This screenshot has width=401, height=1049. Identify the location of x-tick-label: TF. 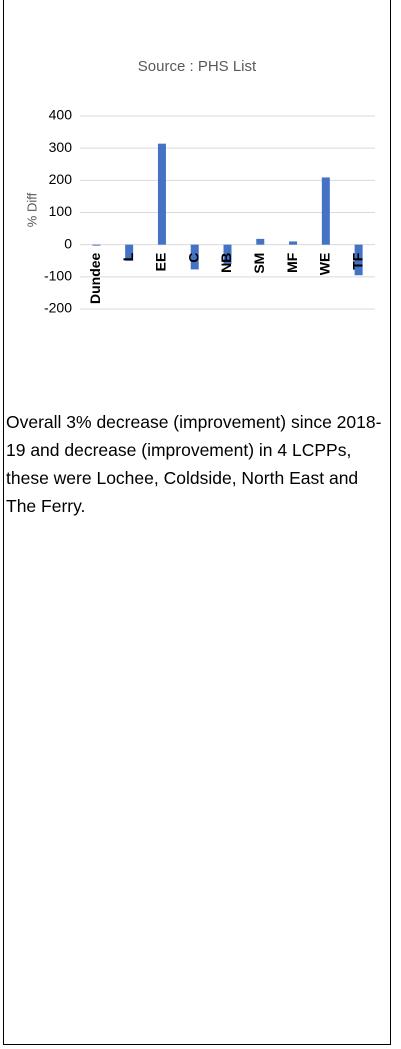
(357, 261).